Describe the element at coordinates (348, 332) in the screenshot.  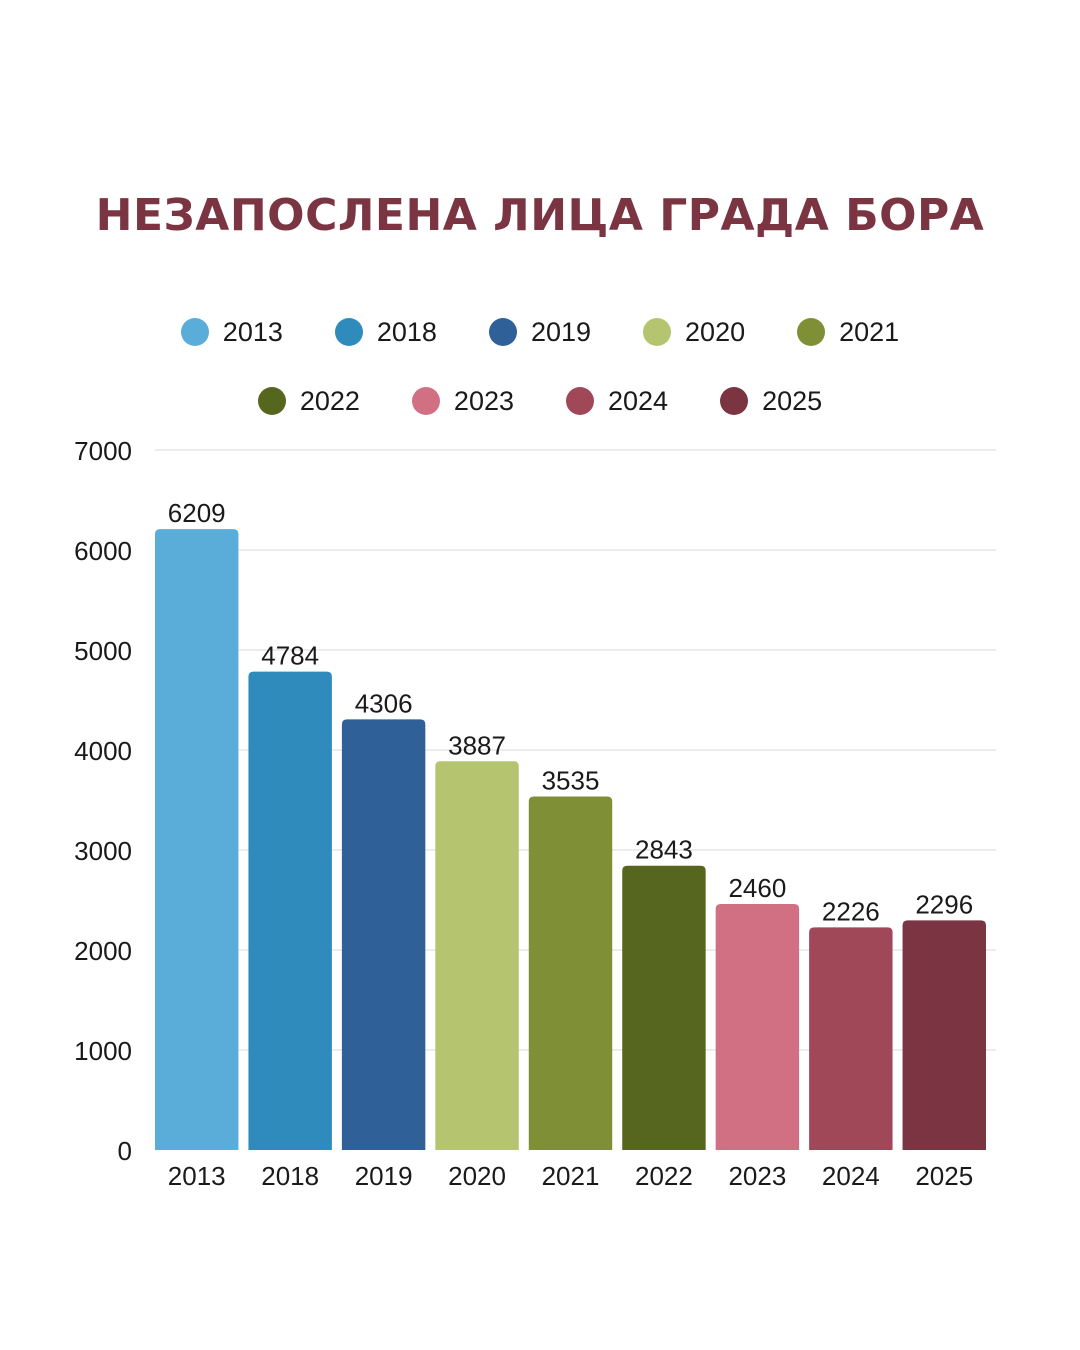
I see `legend-swatch-2018` at that location.